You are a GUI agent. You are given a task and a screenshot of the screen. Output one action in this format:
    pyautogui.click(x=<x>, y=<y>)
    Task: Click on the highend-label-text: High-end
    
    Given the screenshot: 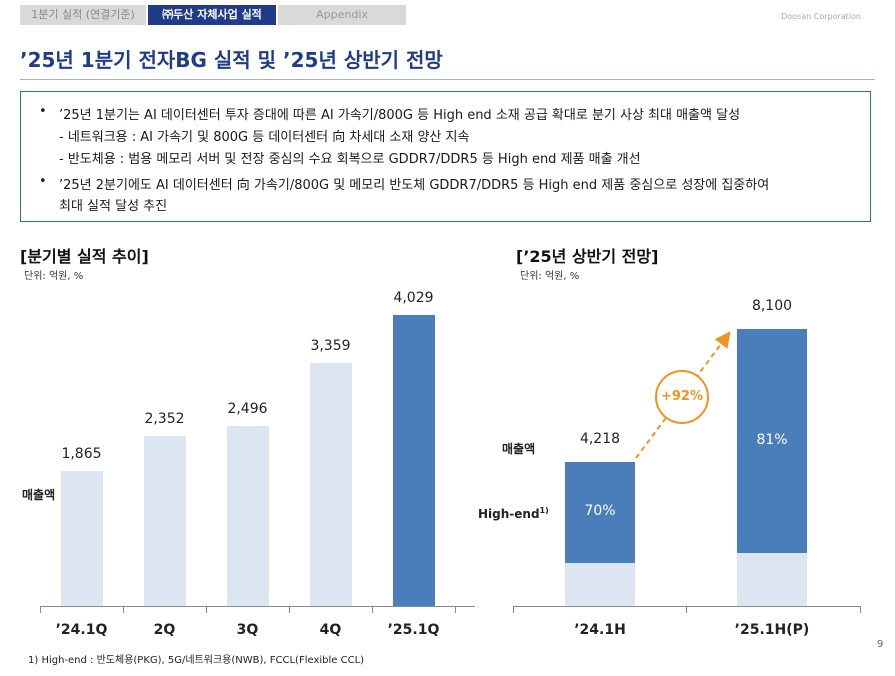 What is the action you would take?
    pyautogui.click(x=509, y=514)
    